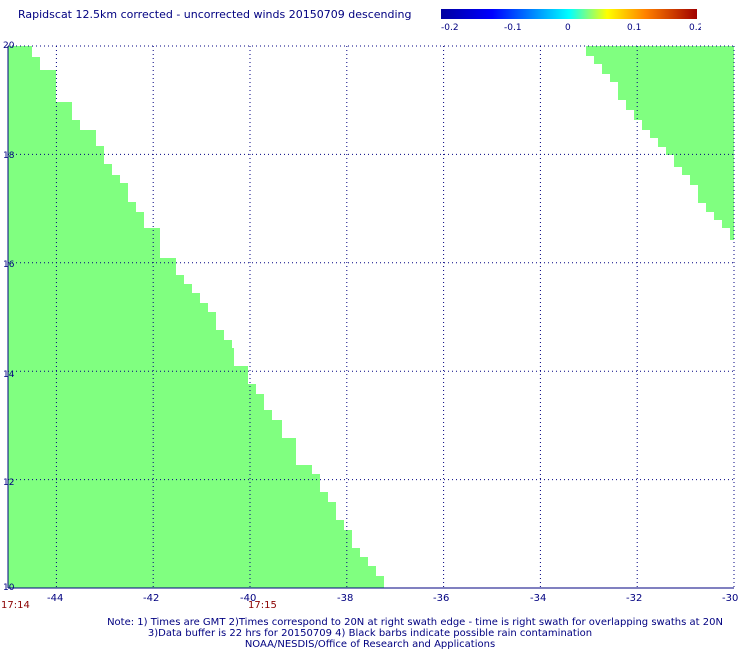 Image resolution: width=740 pixels, height=650 pixels. Describe the element at coordinates (9, 265) in the screenshot. I see `lat-tick-label: 16` at that location.